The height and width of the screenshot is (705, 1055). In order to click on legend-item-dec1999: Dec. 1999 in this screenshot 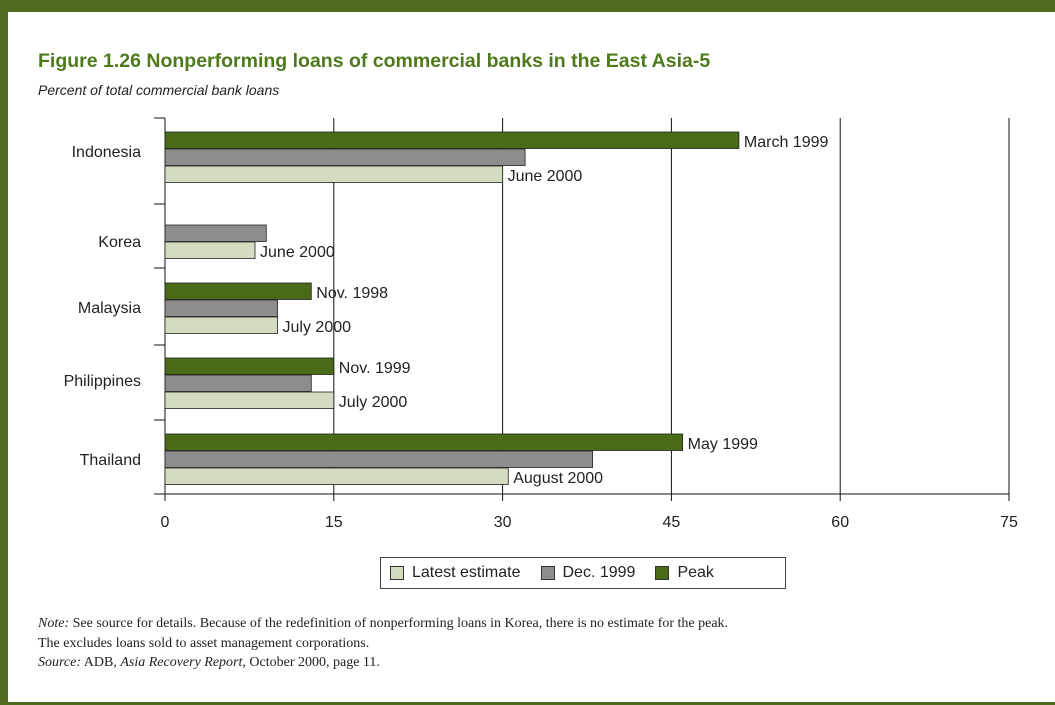, I will do `click(588, 573)`.